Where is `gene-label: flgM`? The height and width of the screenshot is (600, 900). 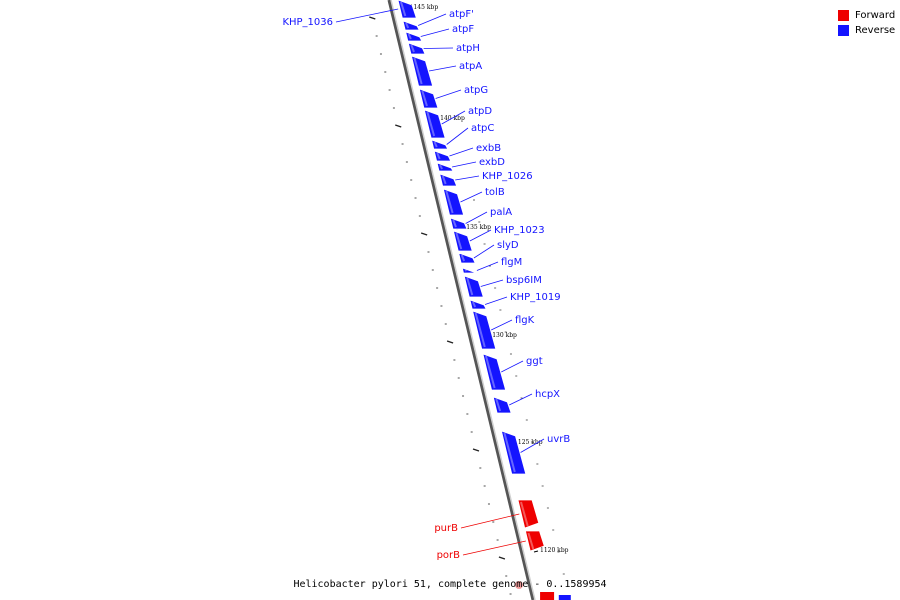 gene-label: flgM is located at coordinates (511, 262).